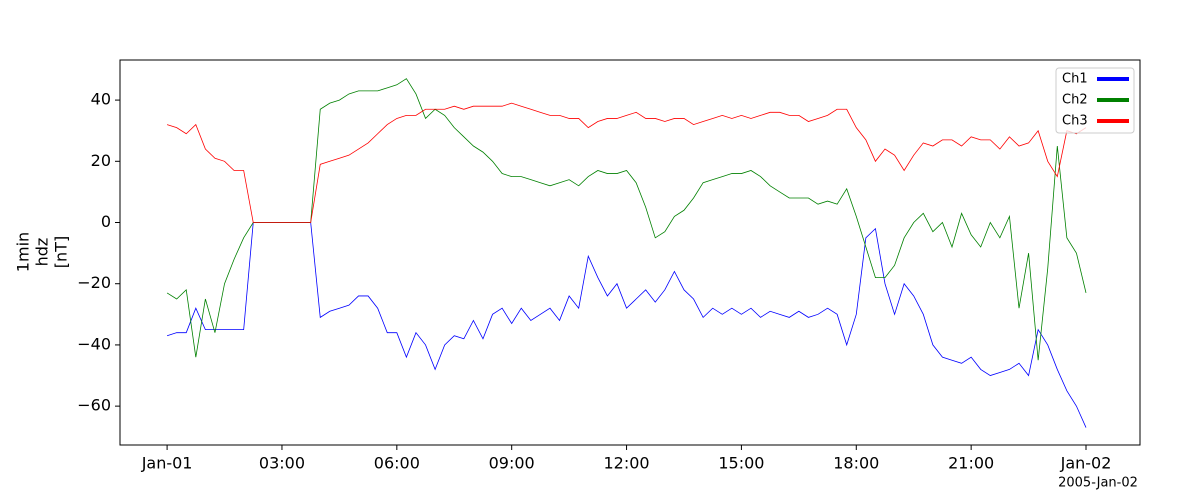 The image size is (1200, 500). Describe the element at coordinates (94, 343) in the screenshot. I see `y-tick-label: −40` at that location.